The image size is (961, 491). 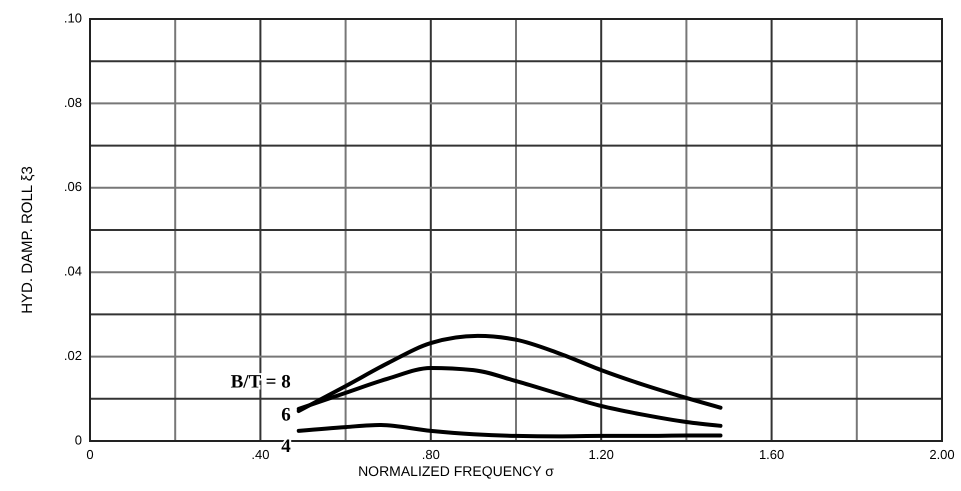 I want to click on x-tick-label: 2.00, so click(x=942, y=454).